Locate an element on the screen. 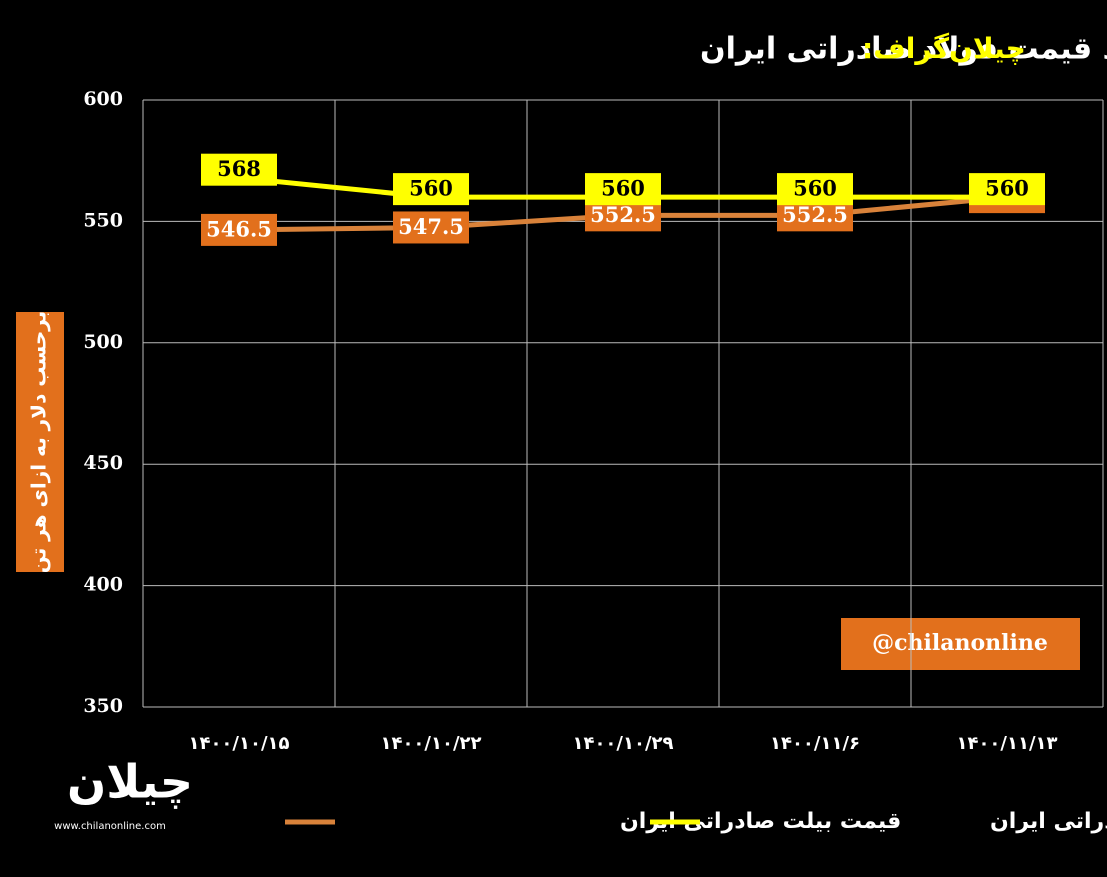  y-tick-label: 500 is located at coordinates (103, 342).